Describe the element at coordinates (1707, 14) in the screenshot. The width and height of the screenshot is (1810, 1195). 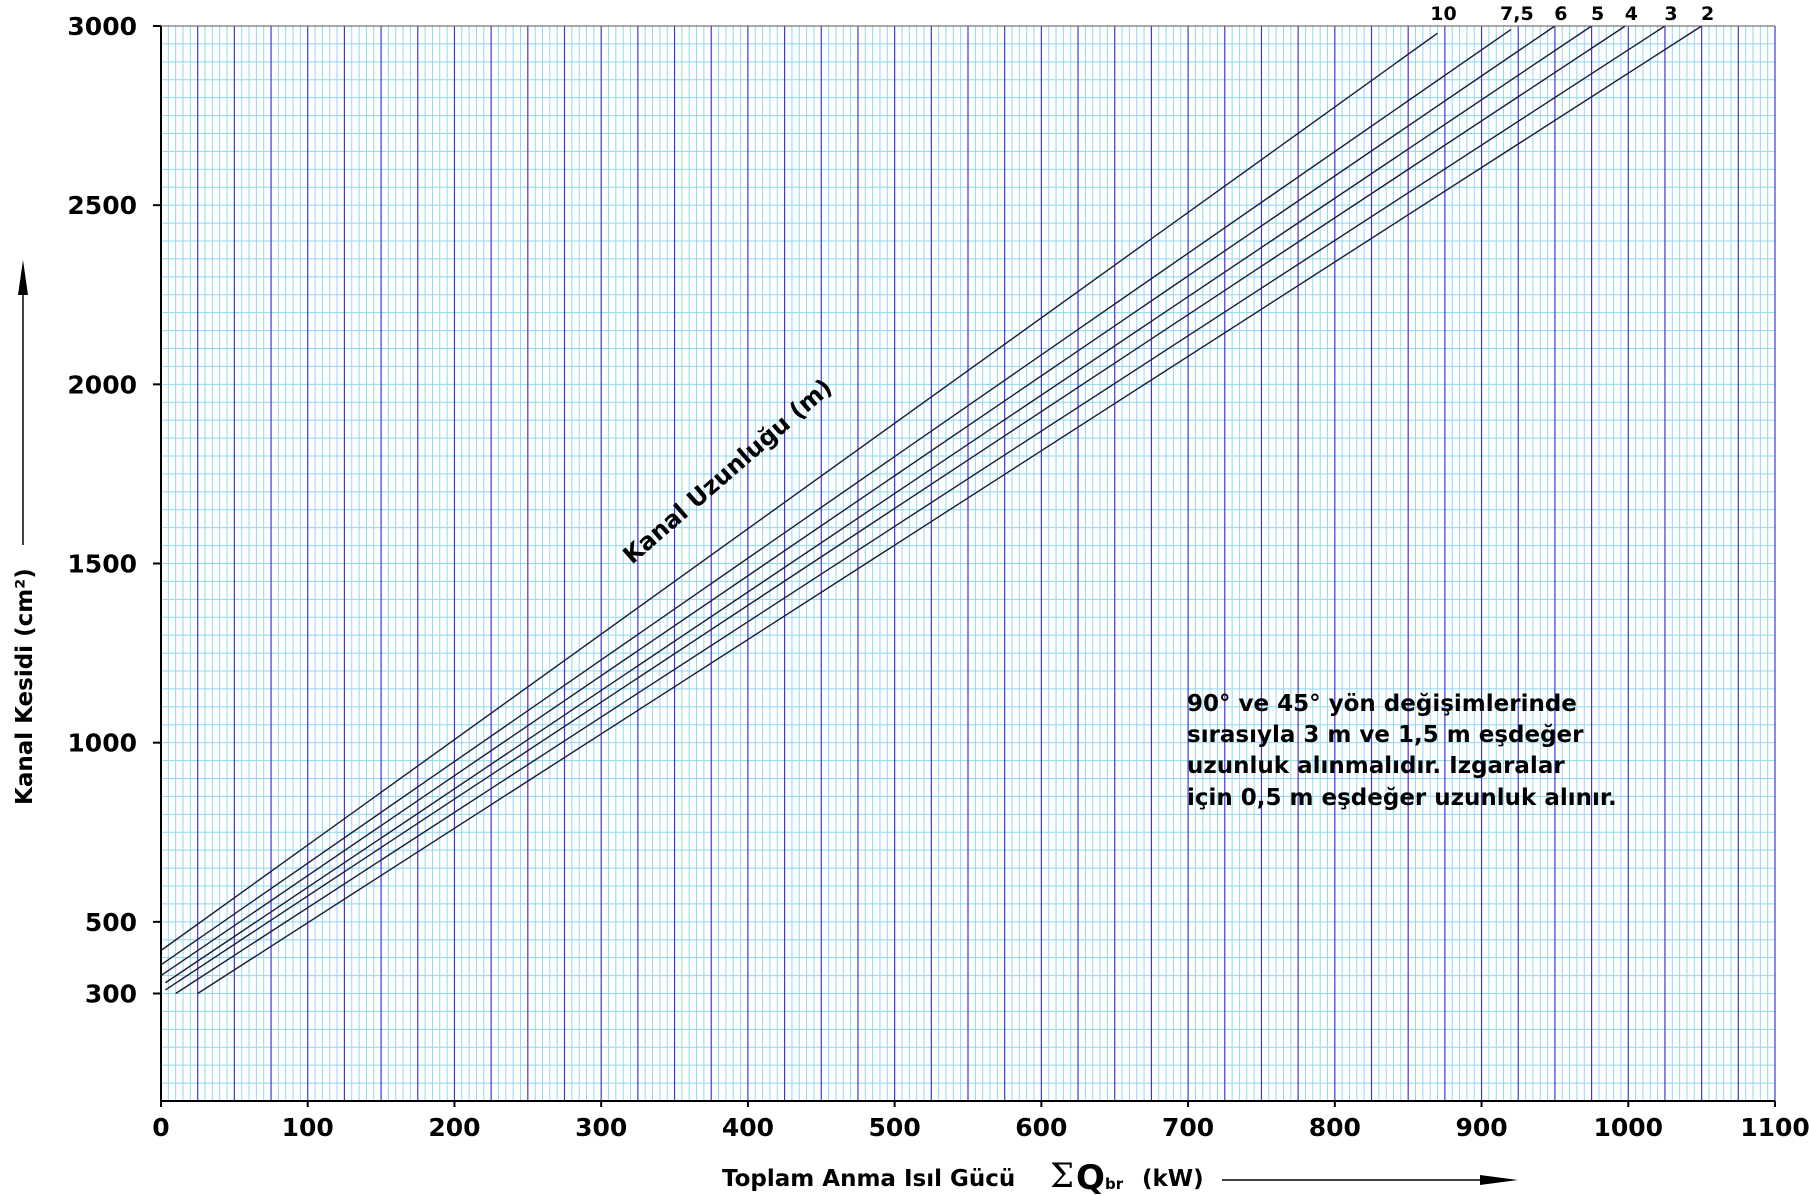
I see `series-label-2: 2` at that location.